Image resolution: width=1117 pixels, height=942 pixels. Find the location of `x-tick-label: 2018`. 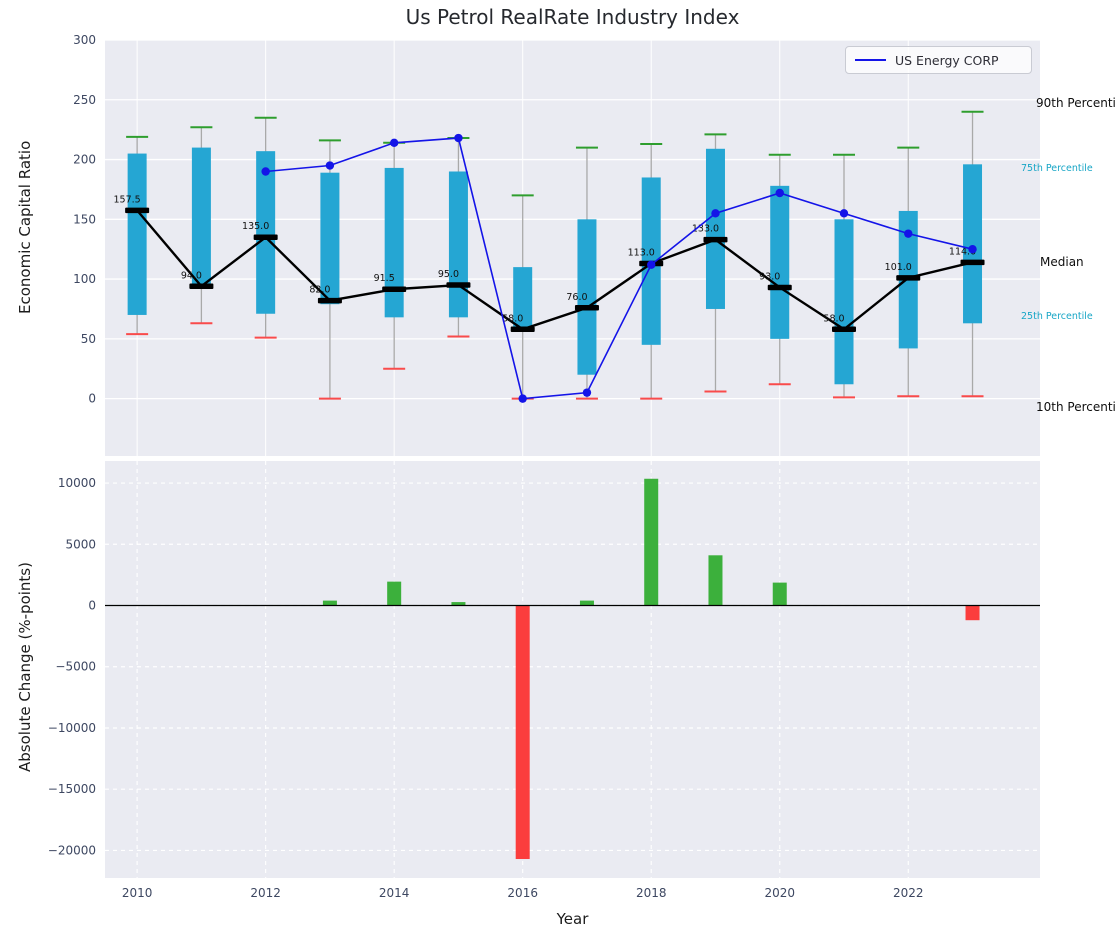

x-tick-label: 2018 is located at coordinates (651, 893).